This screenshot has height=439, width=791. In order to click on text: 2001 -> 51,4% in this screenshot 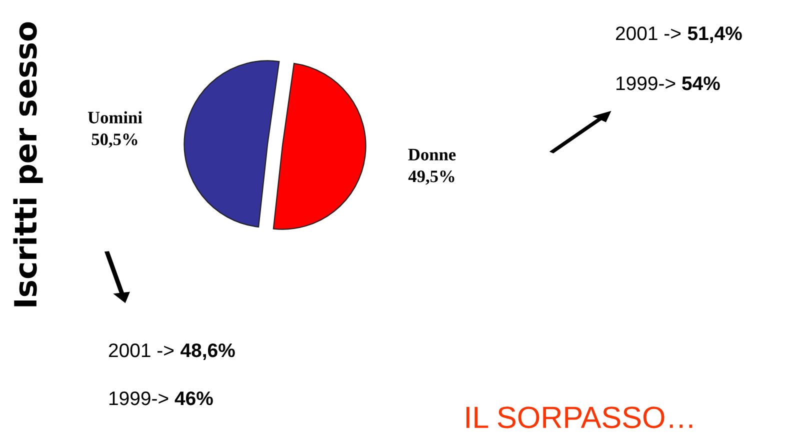, I will do `click(679, 35)`.